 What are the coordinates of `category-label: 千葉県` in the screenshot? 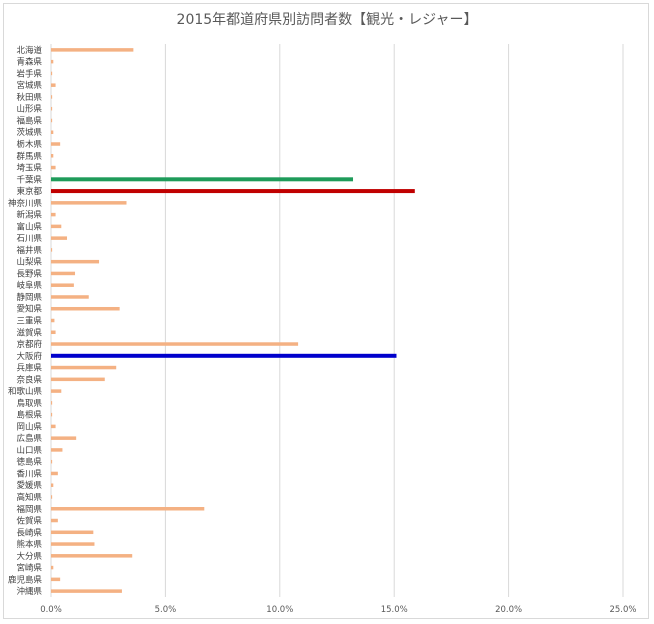 It's located at (29, 179).